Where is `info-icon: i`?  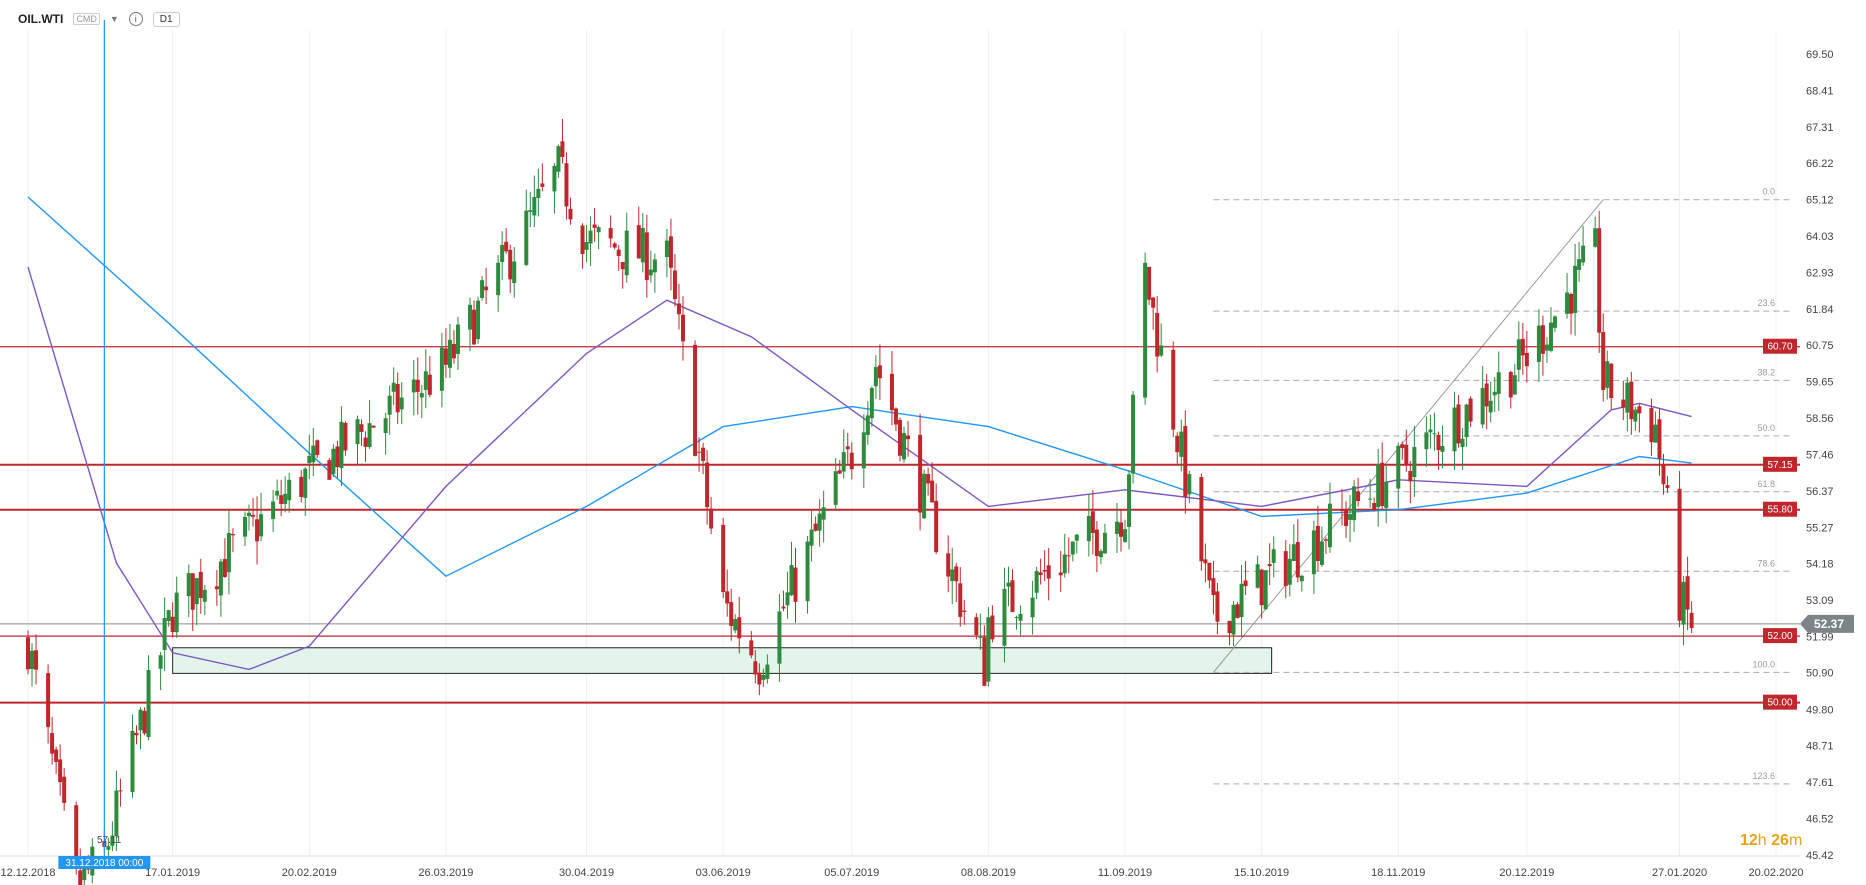 info-icon: i is located at coordinates (135, 19).